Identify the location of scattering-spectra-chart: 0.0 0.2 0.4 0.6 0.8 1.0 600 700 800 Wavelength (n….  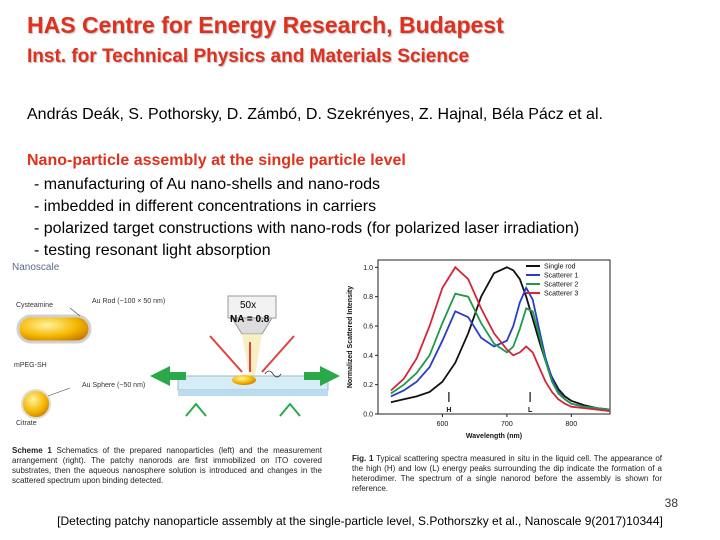
(479, 349).